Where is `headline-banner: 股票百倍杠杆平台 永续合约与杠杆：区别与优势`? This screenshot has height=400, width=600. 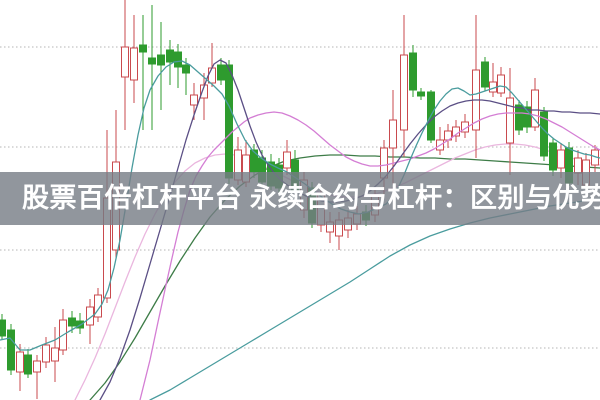 headline-banner: 股票百倍杠杆平台 永续合约与杠杆：区别与优势 is located at coordinates (300, 198).